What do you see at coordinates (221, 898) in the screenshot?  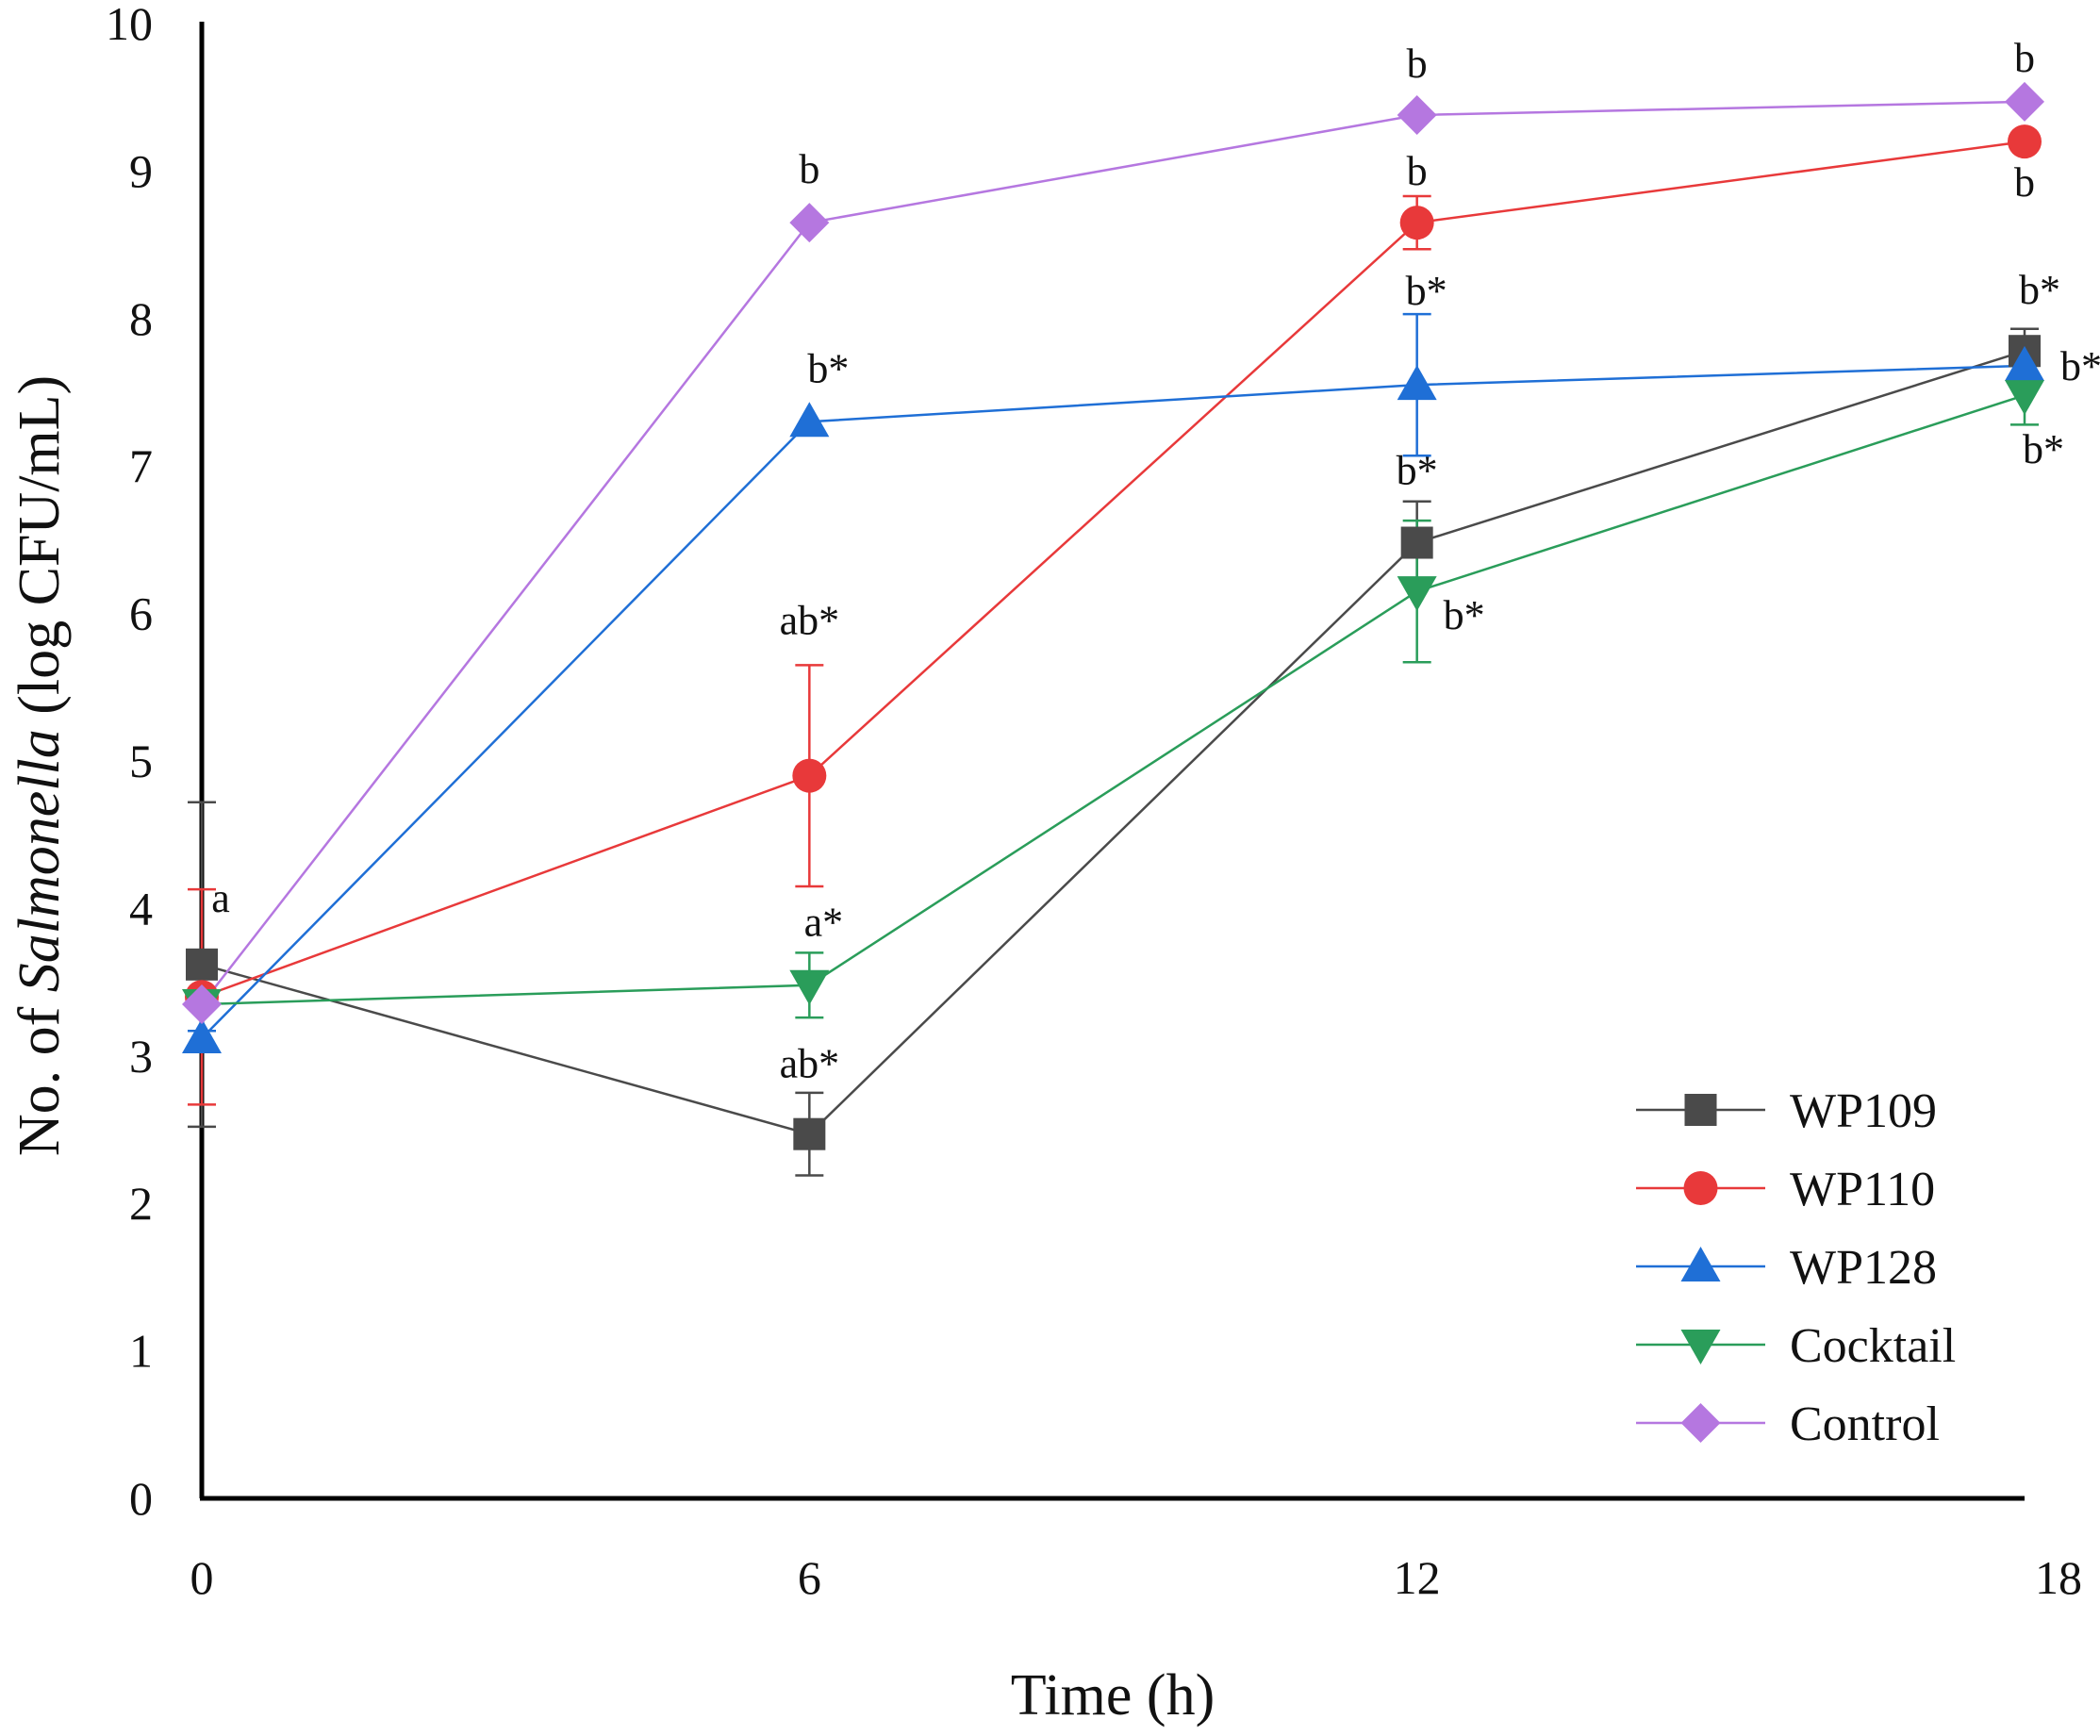 I see `significance-label: a` at bounding box center [221, 898].